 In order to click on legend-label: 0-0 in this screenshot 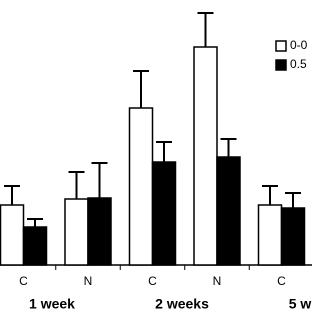, I will do `click(299, 45)`.